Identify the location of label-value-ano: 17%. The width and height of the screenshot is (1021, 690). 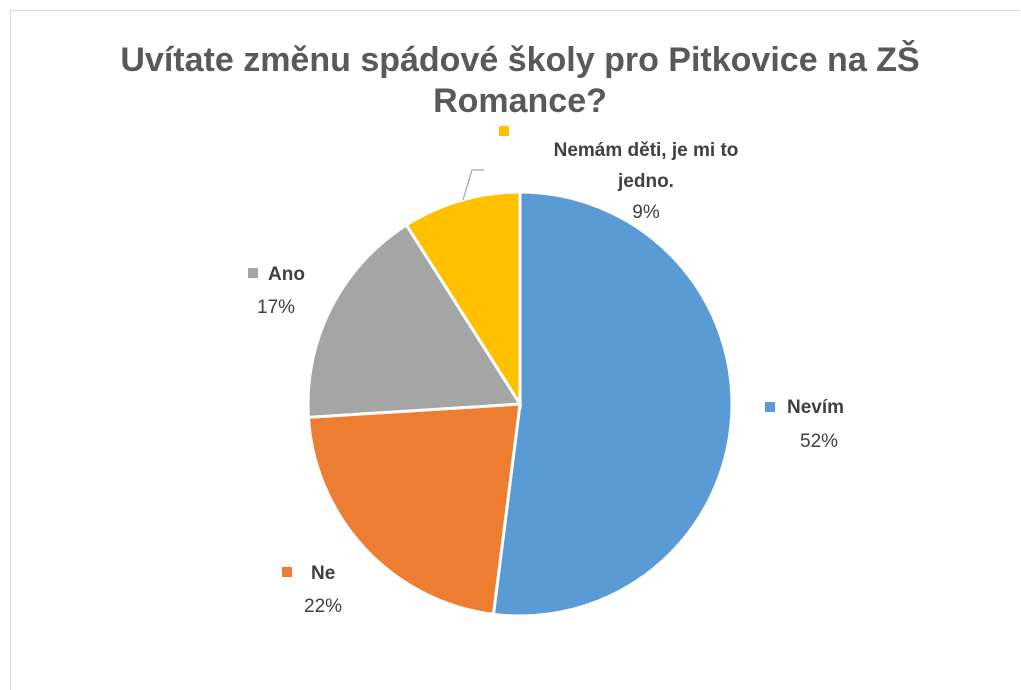
(276, 307).